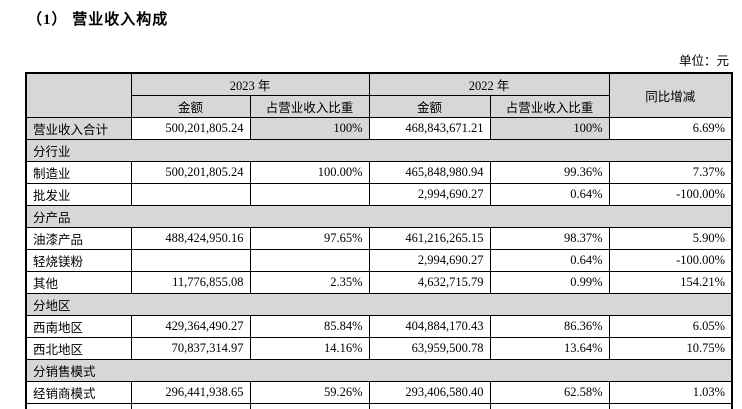 The image size is (742, 409). I want to click on amount-2022-cell: 404,884,170.43, so click(429, 326).